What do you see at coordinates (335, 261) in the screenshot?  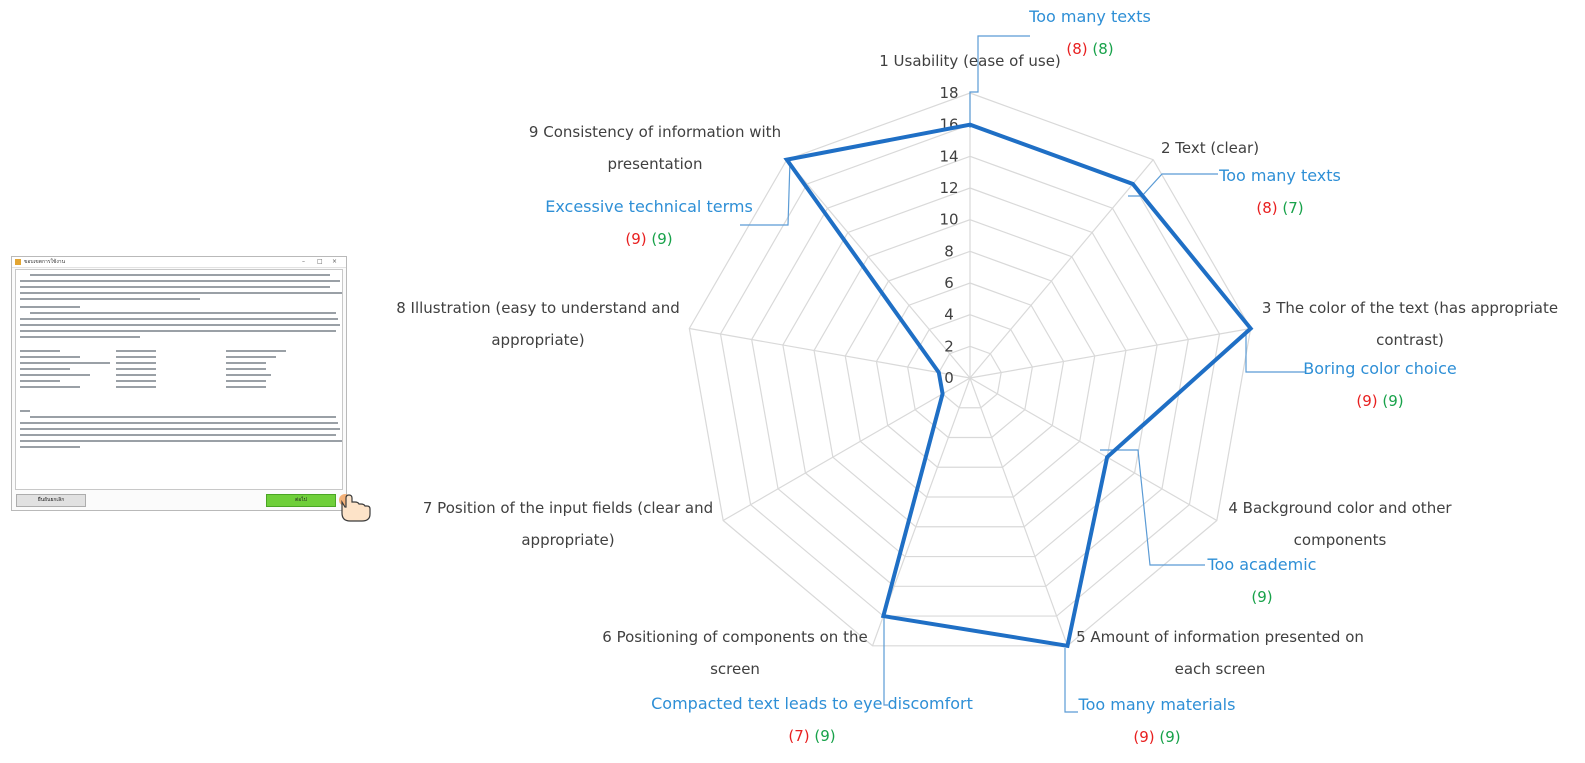 I see `close-icon: ×` at bounding box center [335, 261].